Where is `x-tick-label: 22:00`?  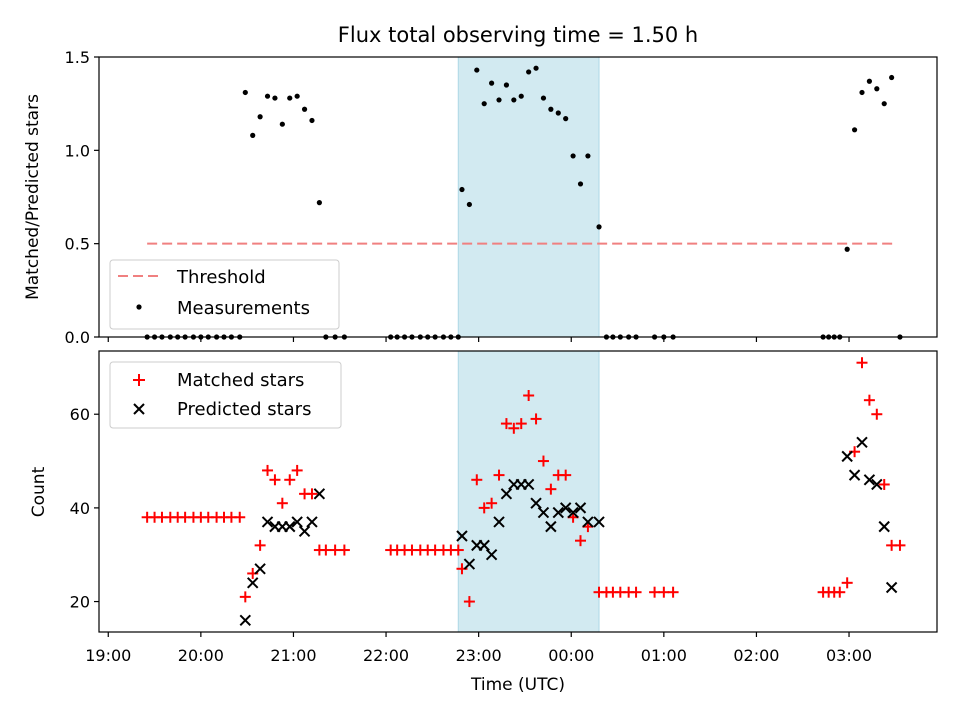 x-tick-label: 22:00 is located at coordinates (386, 655).